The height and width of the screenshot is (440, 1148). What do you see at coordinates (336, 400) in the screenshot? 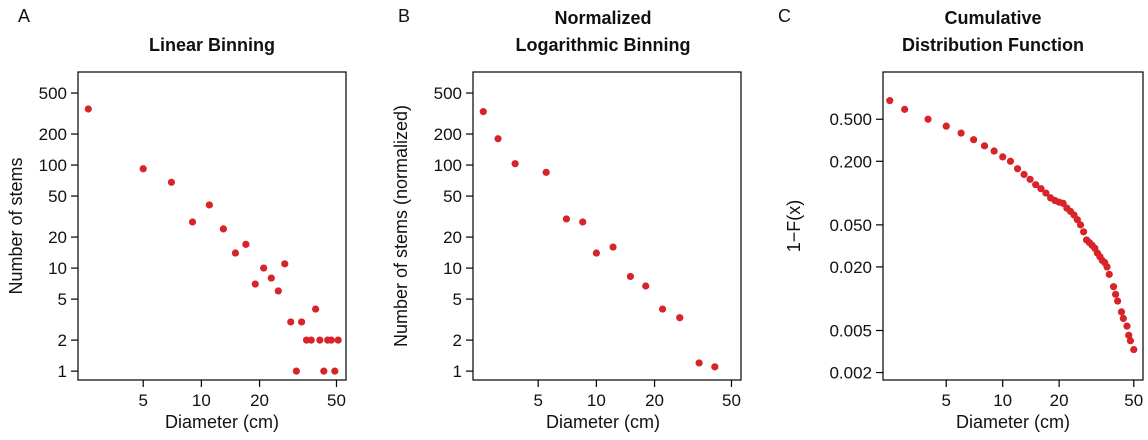
I see `x-tick-label-a: 50` at bounding box center [336, 400].